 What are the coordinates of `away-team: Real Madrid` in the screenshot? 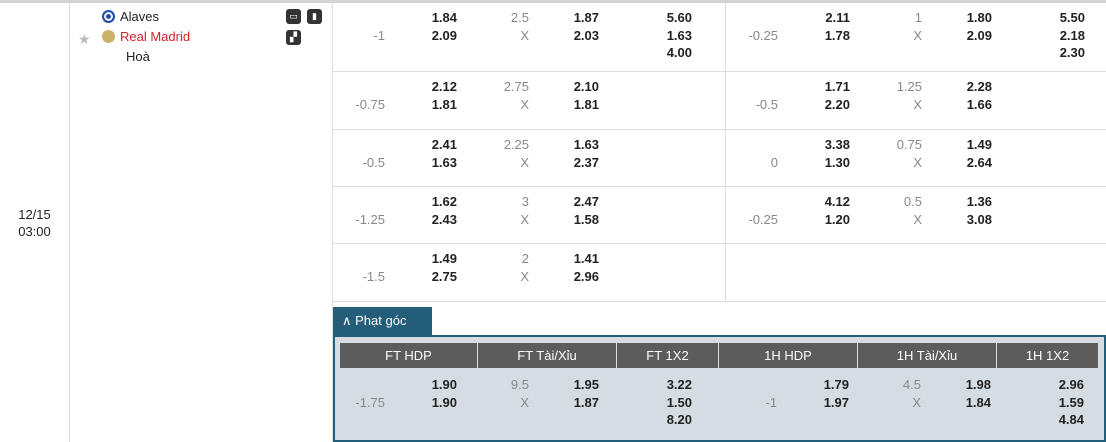 It's located at (146, 36).